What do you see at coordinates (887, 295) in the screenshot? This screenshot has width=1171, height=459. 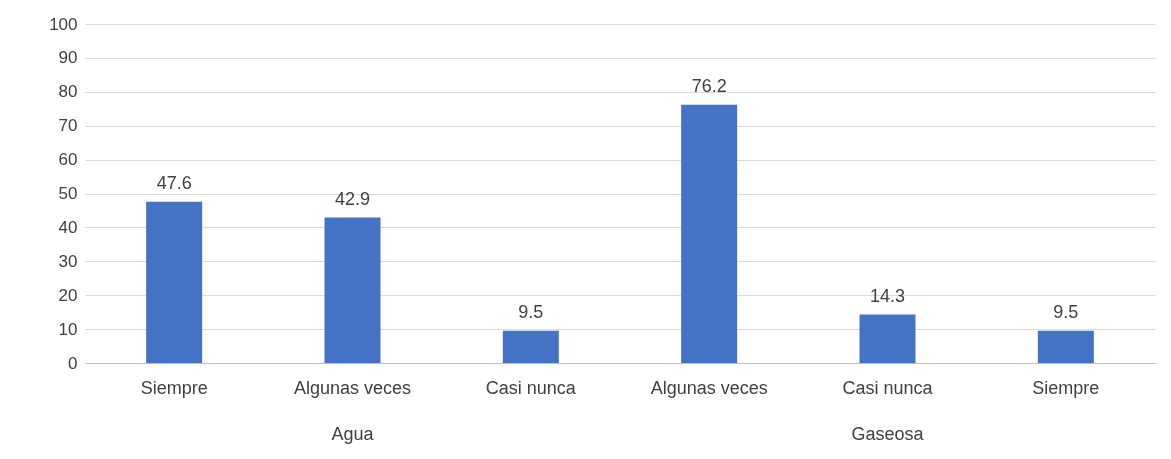 I see `data-label: 14.3` at bounding box center [887, 295].